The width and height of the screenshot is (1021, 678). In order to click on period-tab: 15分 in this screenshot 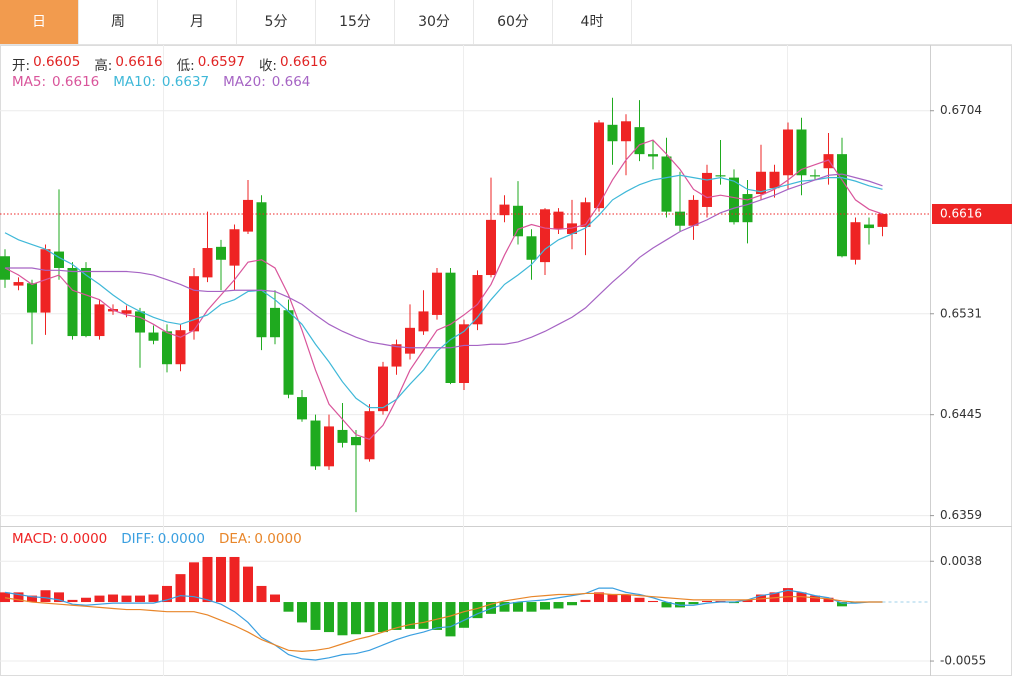, I will do `click(355, 22)`.